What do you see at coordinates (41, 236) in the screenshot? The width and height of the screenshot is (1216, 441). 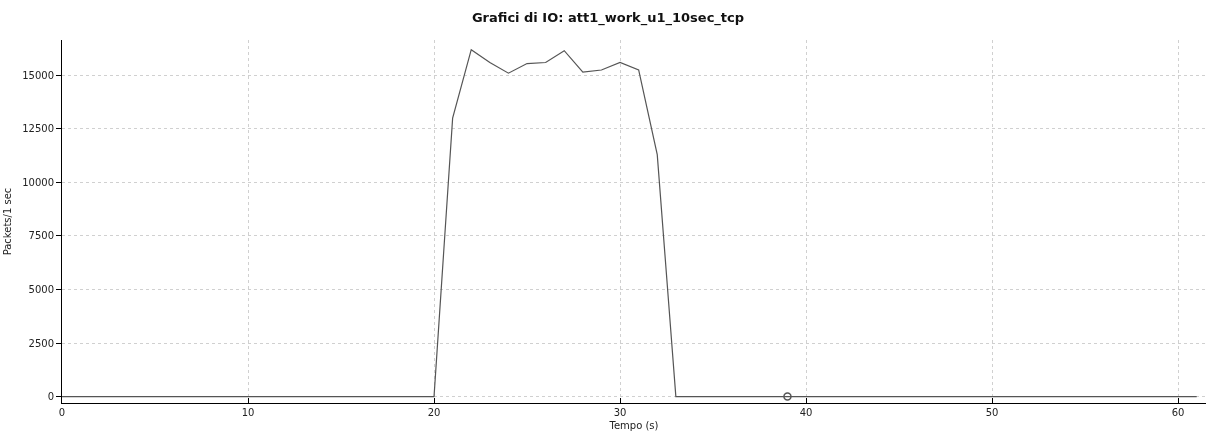 I see `y-tick-label: 7500` at bounding box center [41, 236].